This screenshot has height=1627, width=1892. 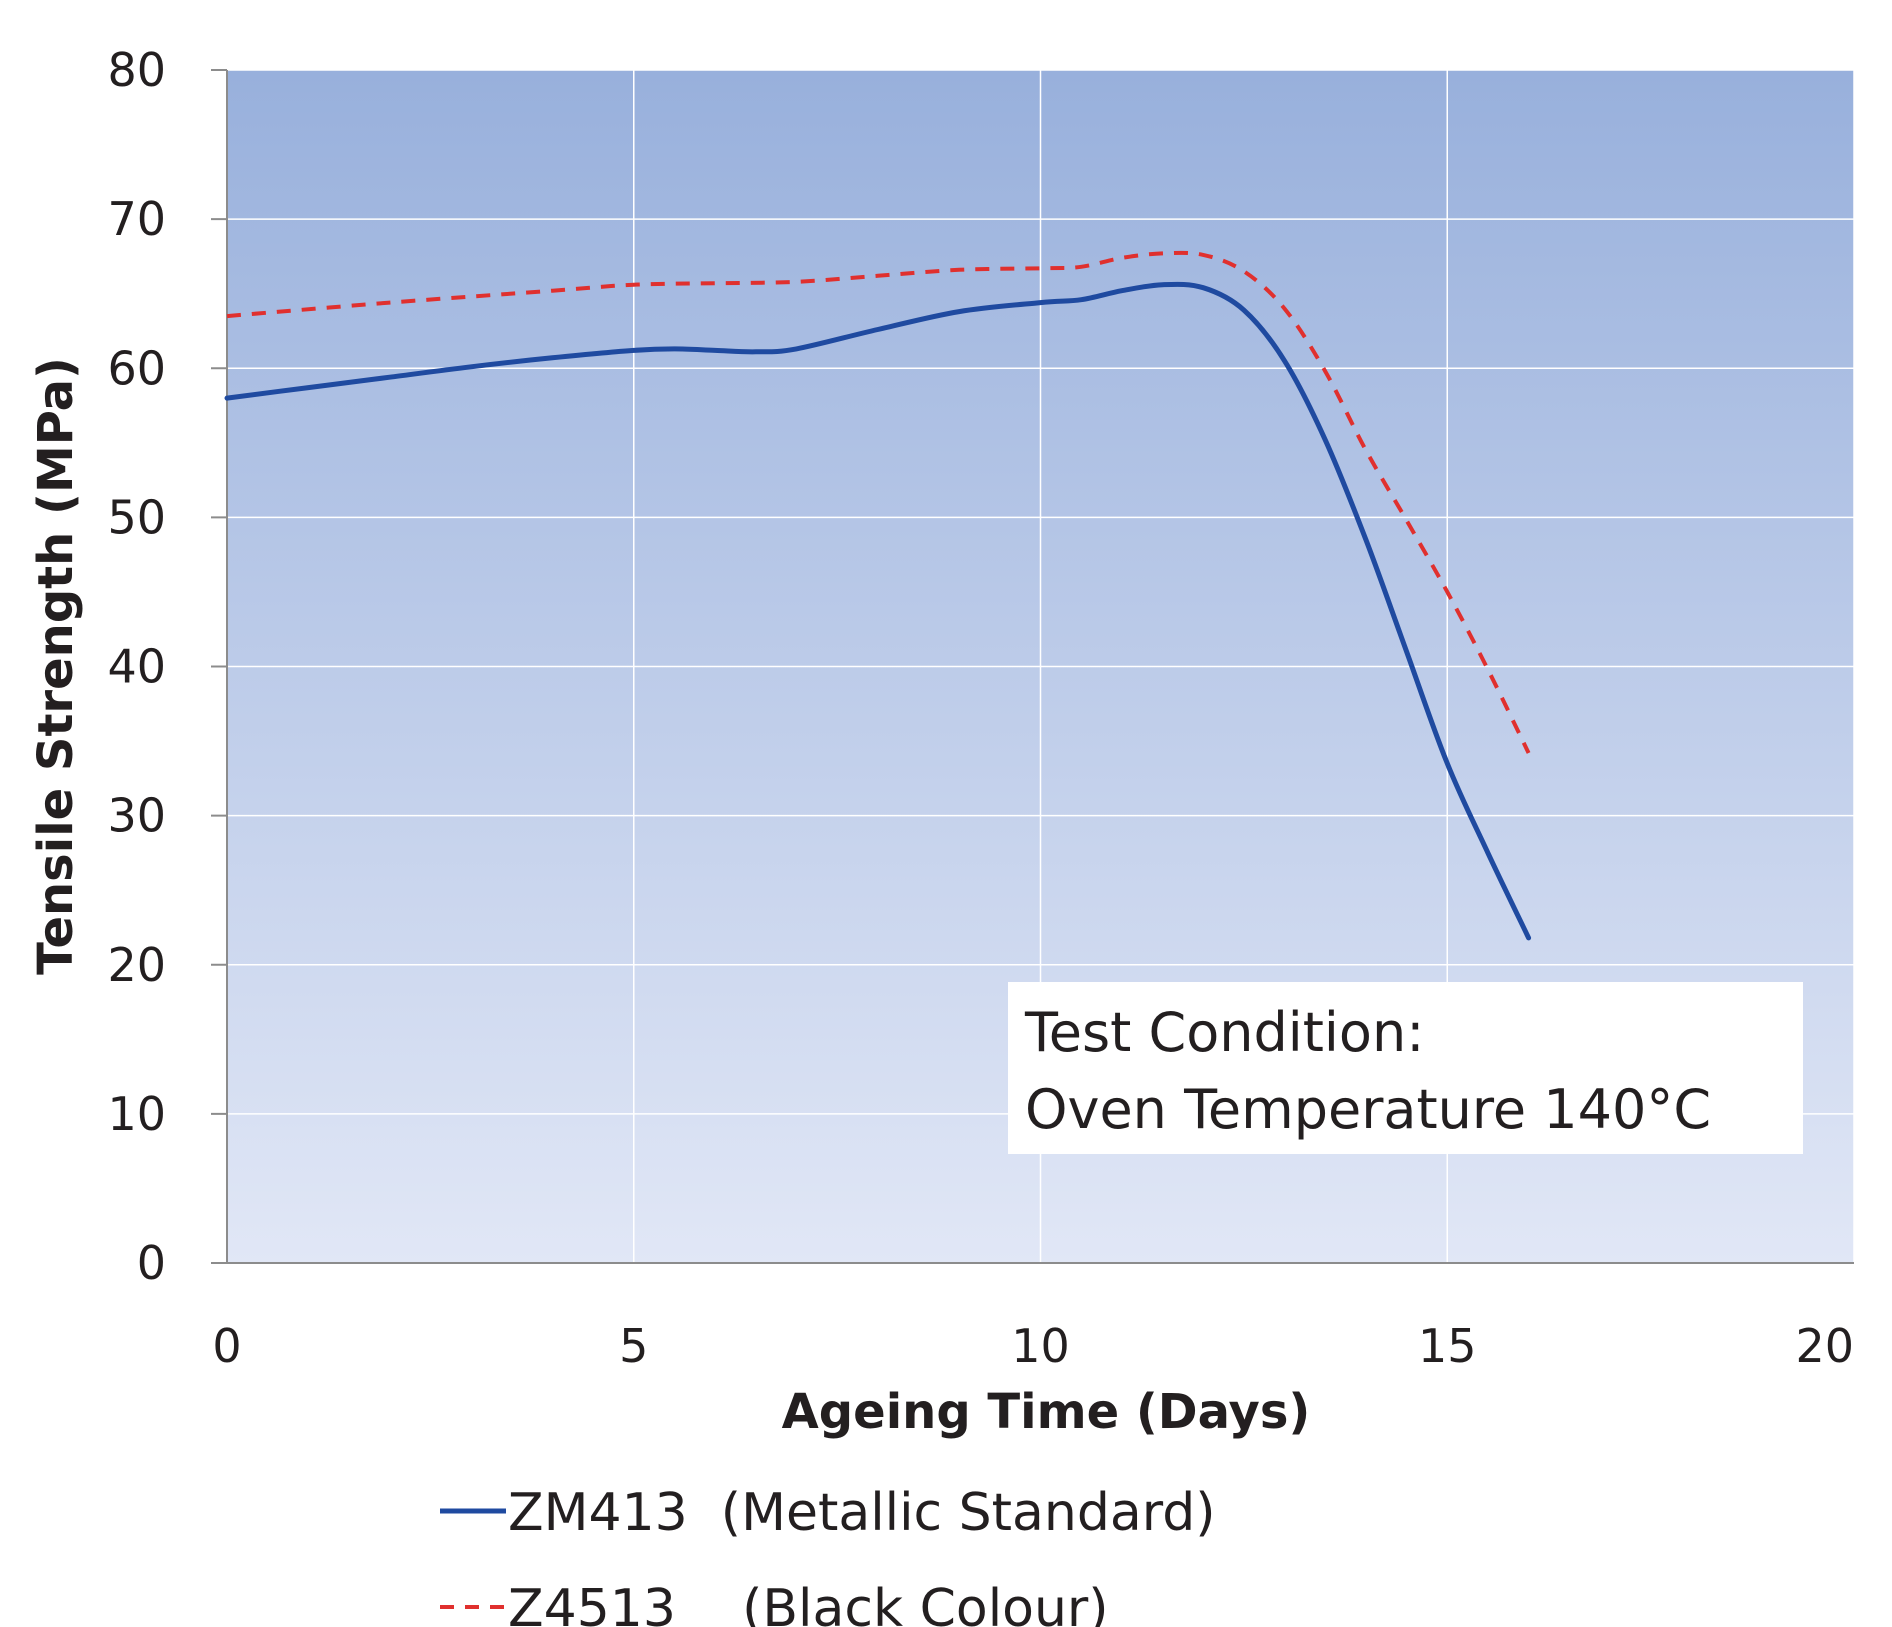 I want to click on legend-label-z4513: Z4513 (Black Colour), so click(x=808, y=1603).